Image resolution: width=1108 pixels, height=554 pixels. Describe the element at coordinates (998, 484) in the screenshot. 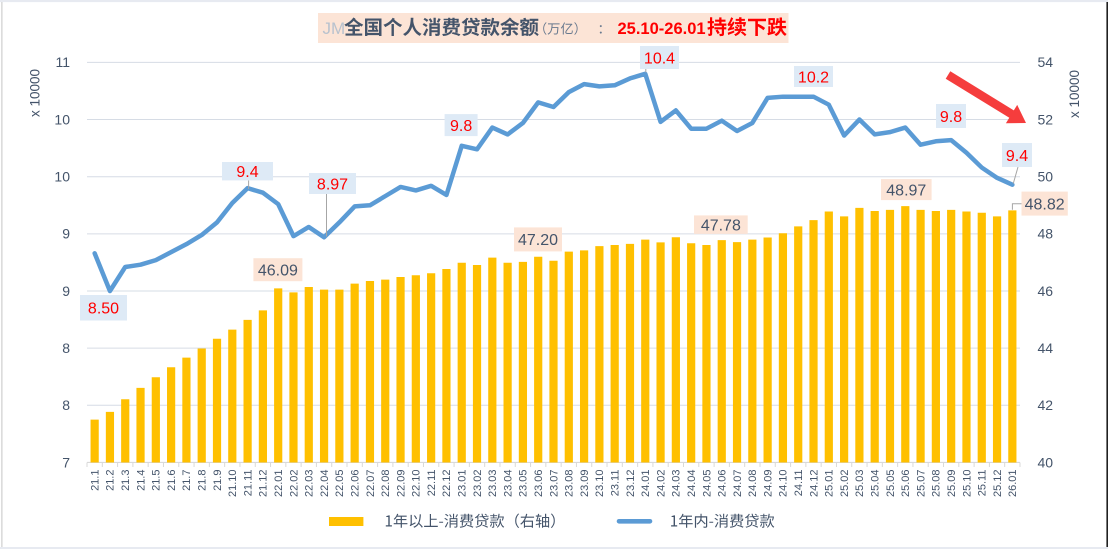

I see `svg-text: 25.12` at that location.